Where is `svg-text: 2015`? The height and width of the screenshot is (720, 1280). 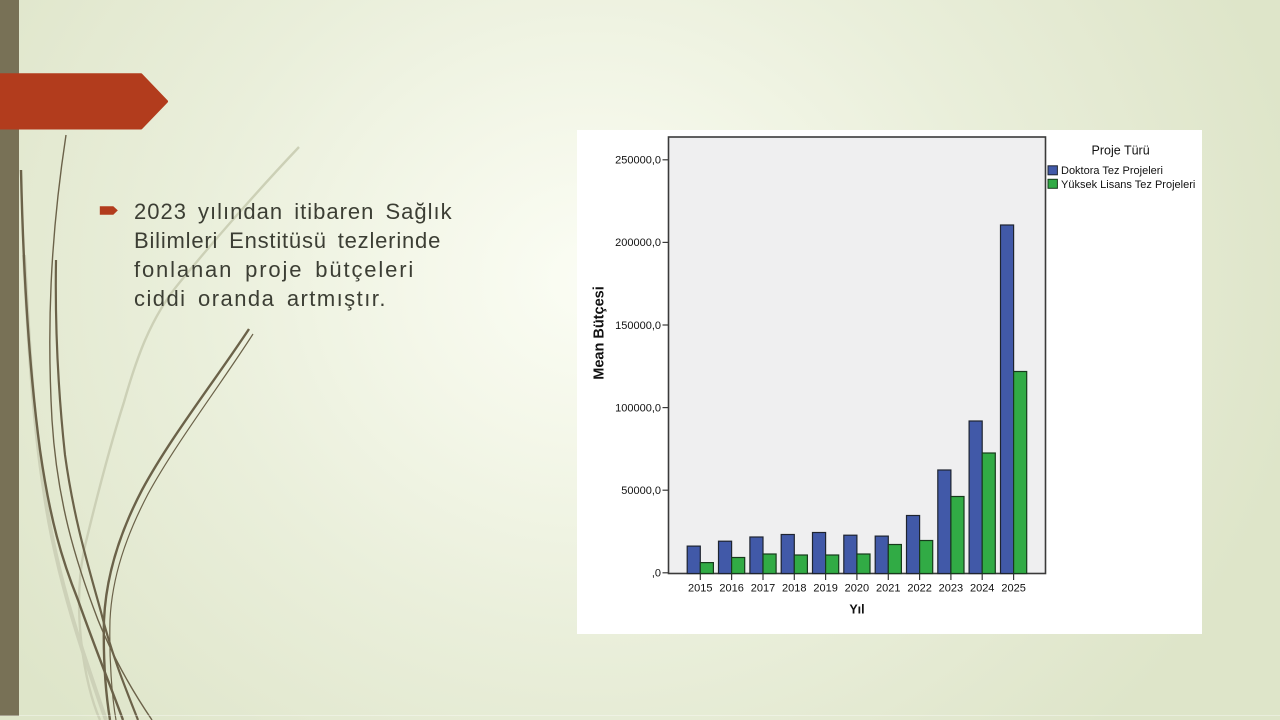
svg-text: 2015 is located at coordinates (700, 589).